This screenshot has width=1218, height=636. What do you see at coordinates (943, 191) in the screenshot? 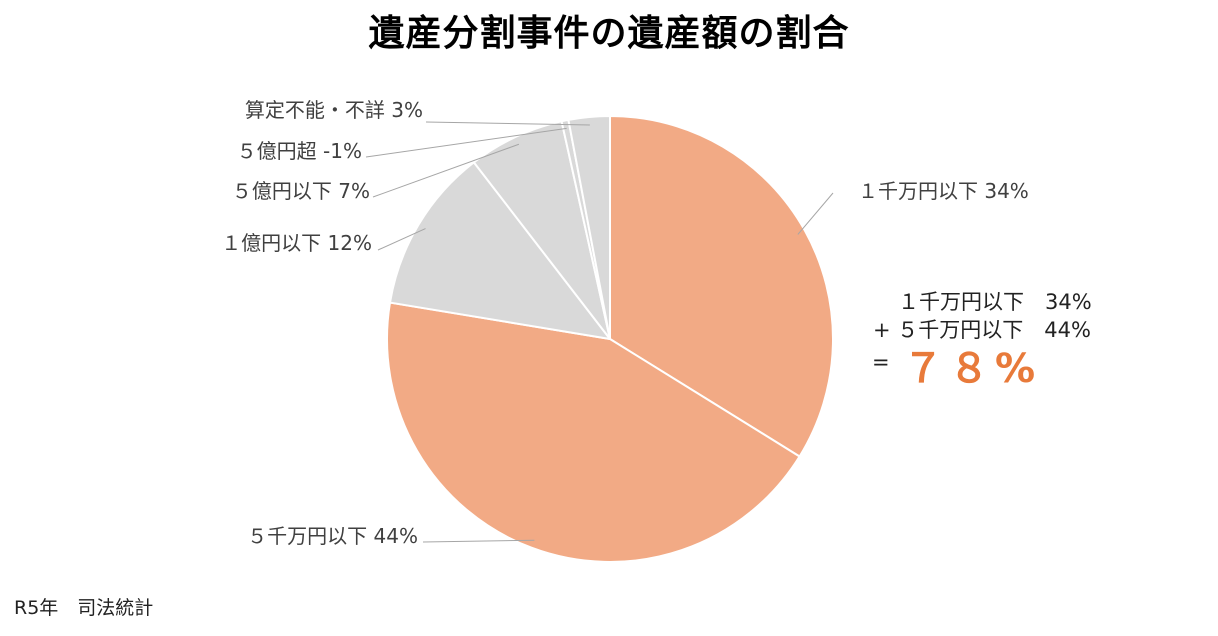
I see `slice-label-0: １千万円以下 34%` at bounding box center [943, 191].